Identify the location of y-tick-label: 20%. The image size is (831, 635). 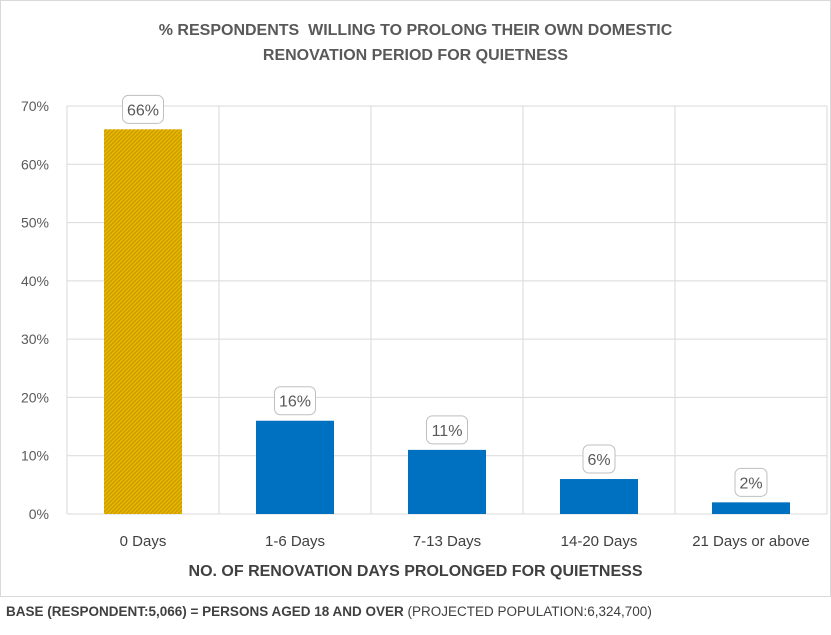
(35, 397).